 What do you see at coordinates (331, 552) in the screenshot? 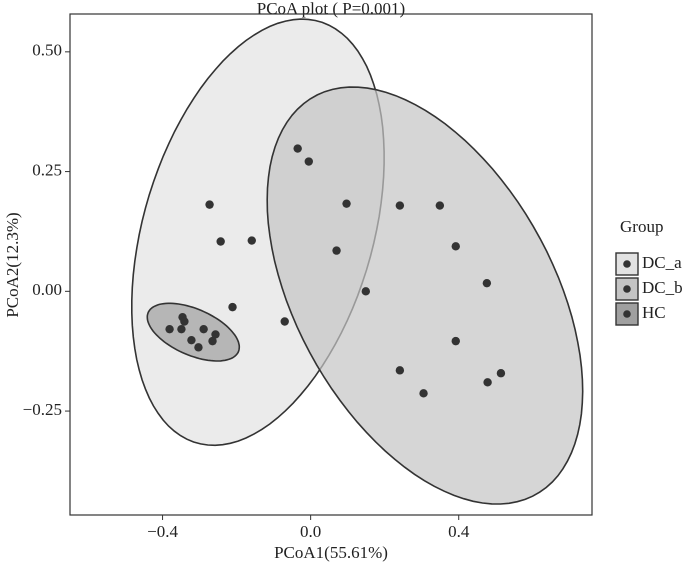
I see `x-axis-label: PCoA1(55.61%)` at bounding box center [331, 552].